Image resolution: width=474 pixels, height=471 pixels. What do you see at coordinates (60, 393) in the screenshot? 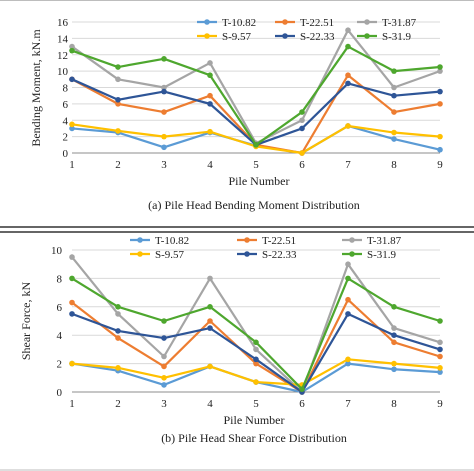
I see `y-tick-label: 0` at bounding box center [60, 393].